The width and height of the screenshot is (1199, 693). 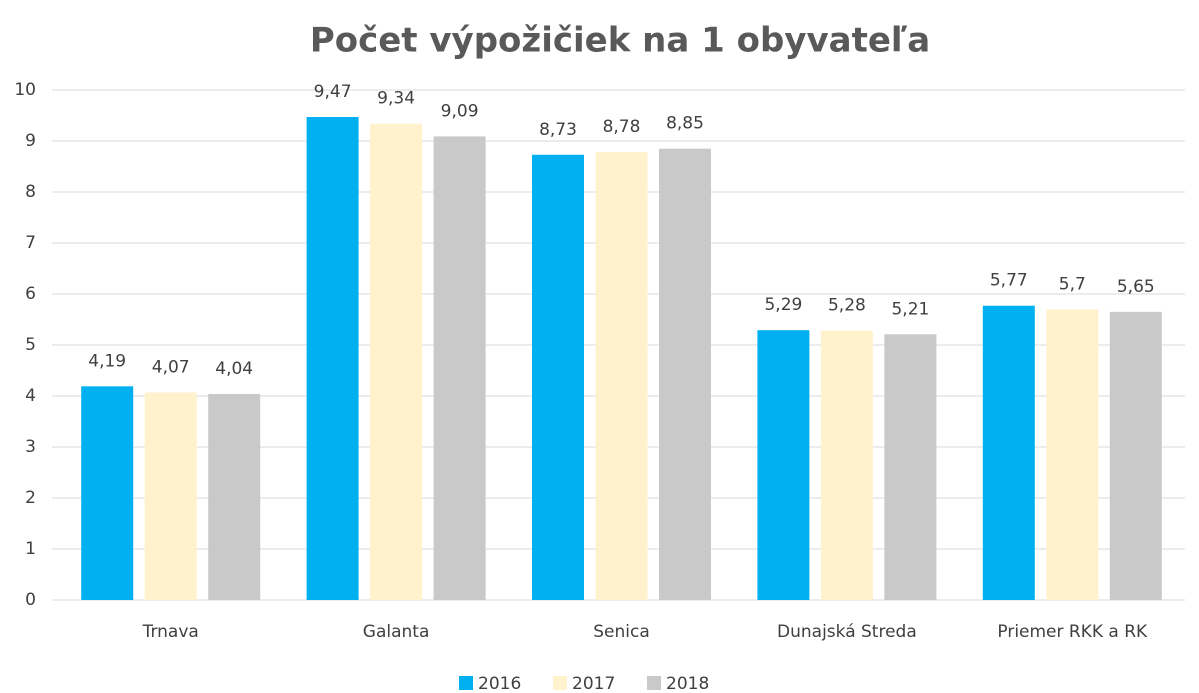 What do you see at coordinates (30, 600) in the screenshot?
I see `y-tick-label: 0` at bounding box center [30, 600].